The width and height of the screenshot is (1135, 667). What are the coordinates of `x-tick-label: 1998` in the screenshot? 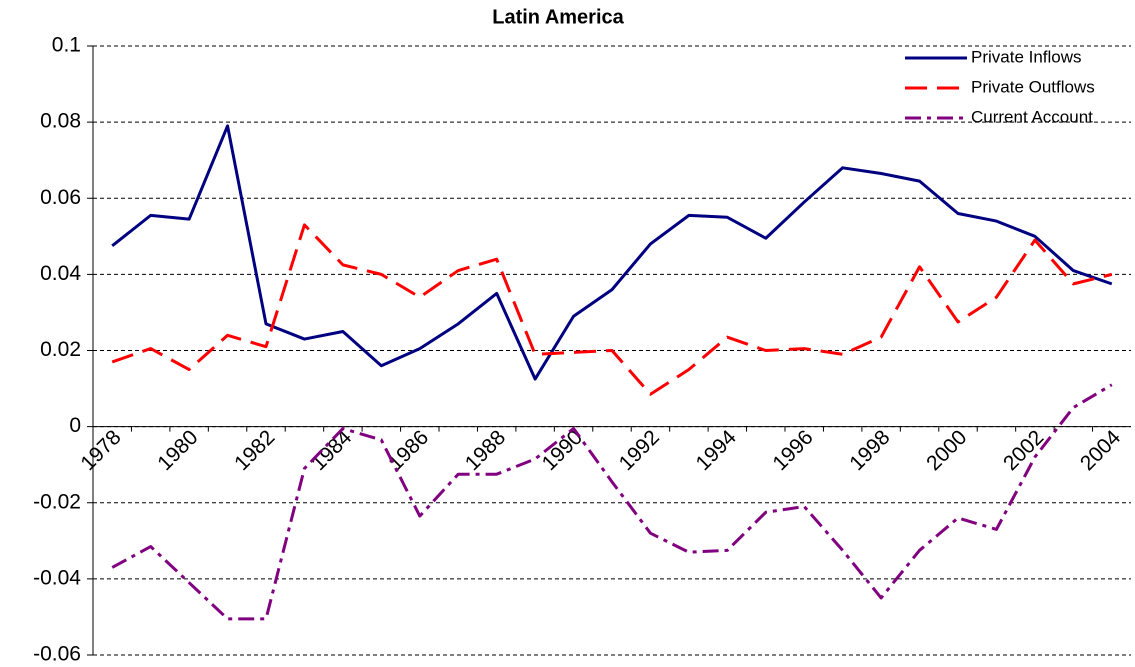 It's located at (869, 450).